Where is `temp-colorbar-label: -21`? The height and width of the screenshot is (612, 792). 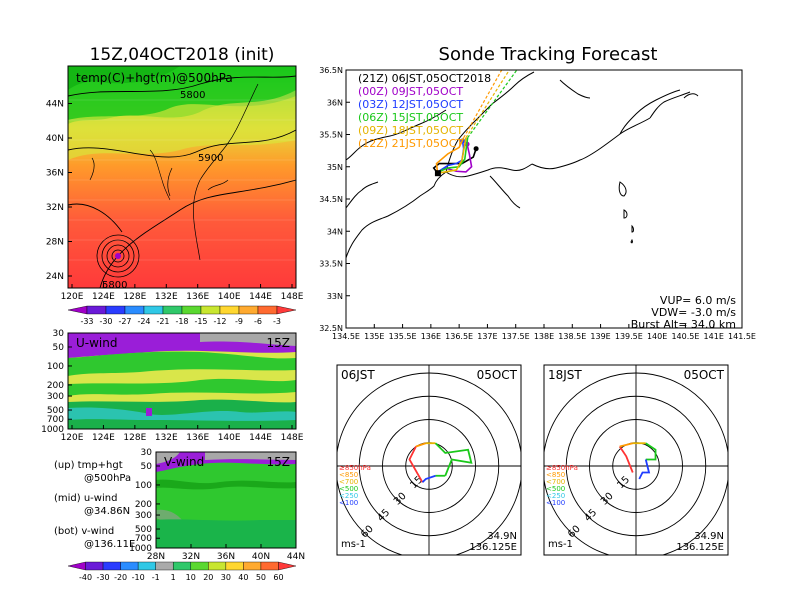 temp-colorbar-label: -21 is located at coordinates (162, 321).